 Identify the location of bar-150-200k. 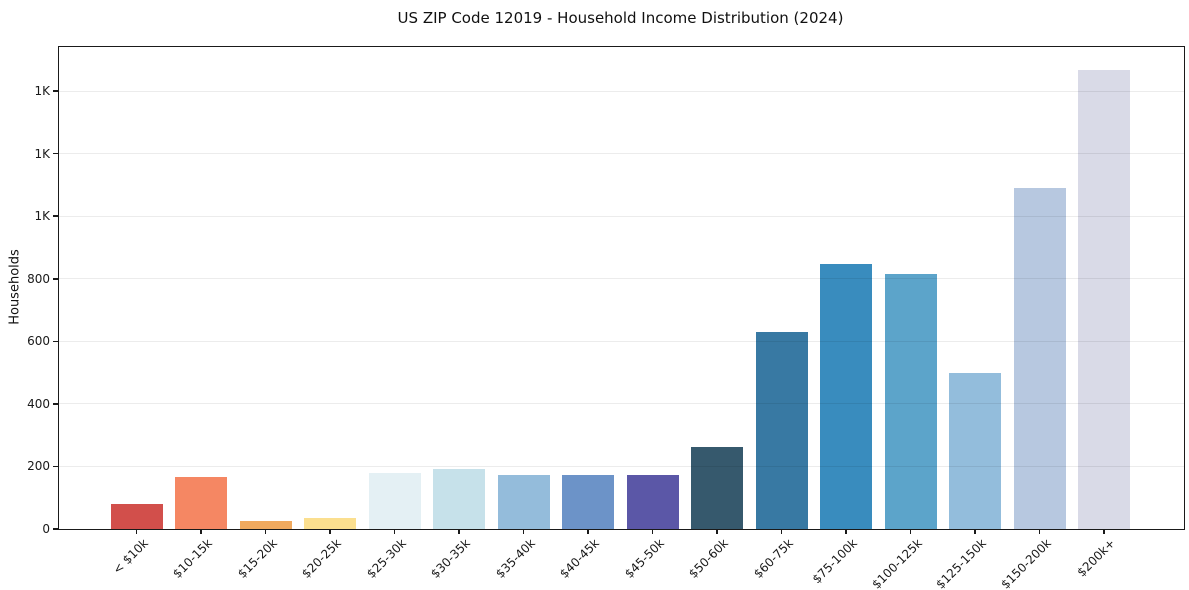
(1039, 358).